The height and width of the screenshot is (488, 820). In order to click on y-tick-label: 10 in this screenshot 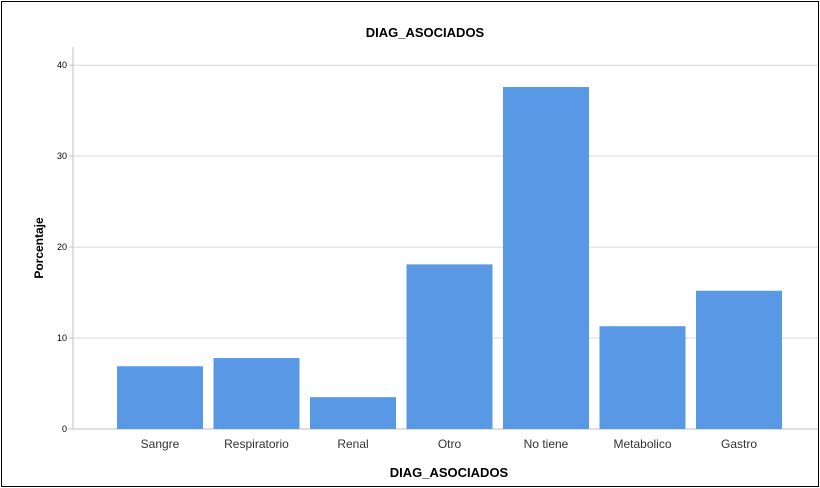, I will do `click(62, 338)`.